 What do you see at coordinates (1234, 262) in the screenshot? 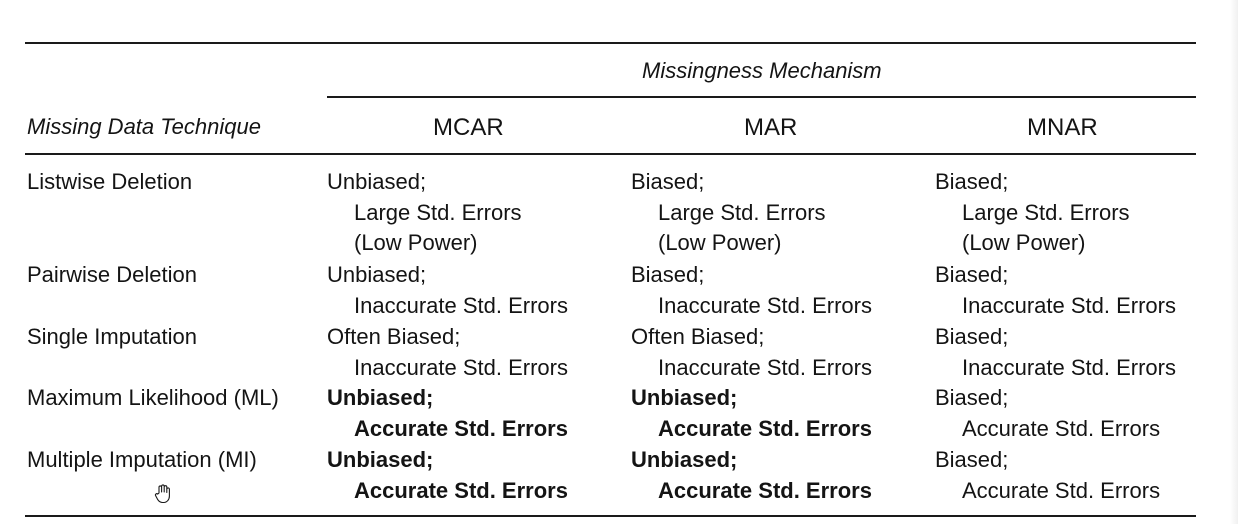
I see `edge-shadow` at bounding box center [1234, 262].